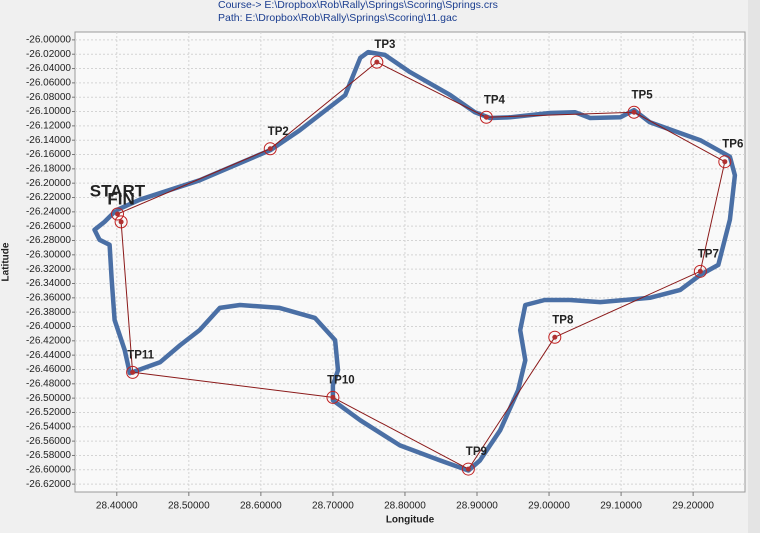 This screenshot has width=760, height=533. I want to click on point-label: TP8, so click(563, 320).